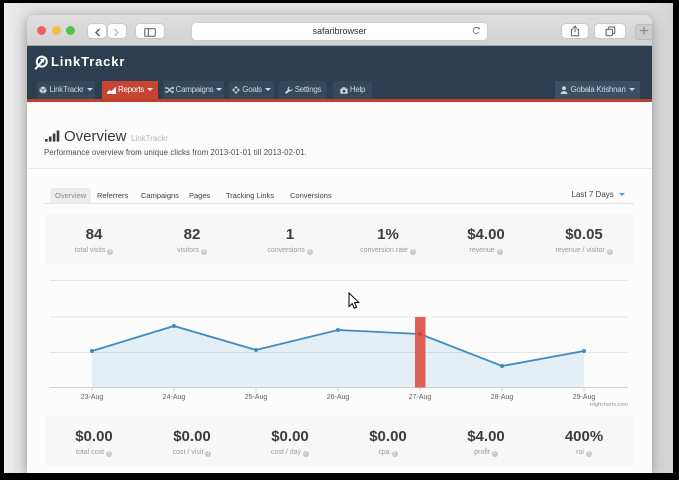 Image resolution: width=679 pixels, height=480 pixels. I want to click on svg-text: 23-Aug, so click(92, 397).